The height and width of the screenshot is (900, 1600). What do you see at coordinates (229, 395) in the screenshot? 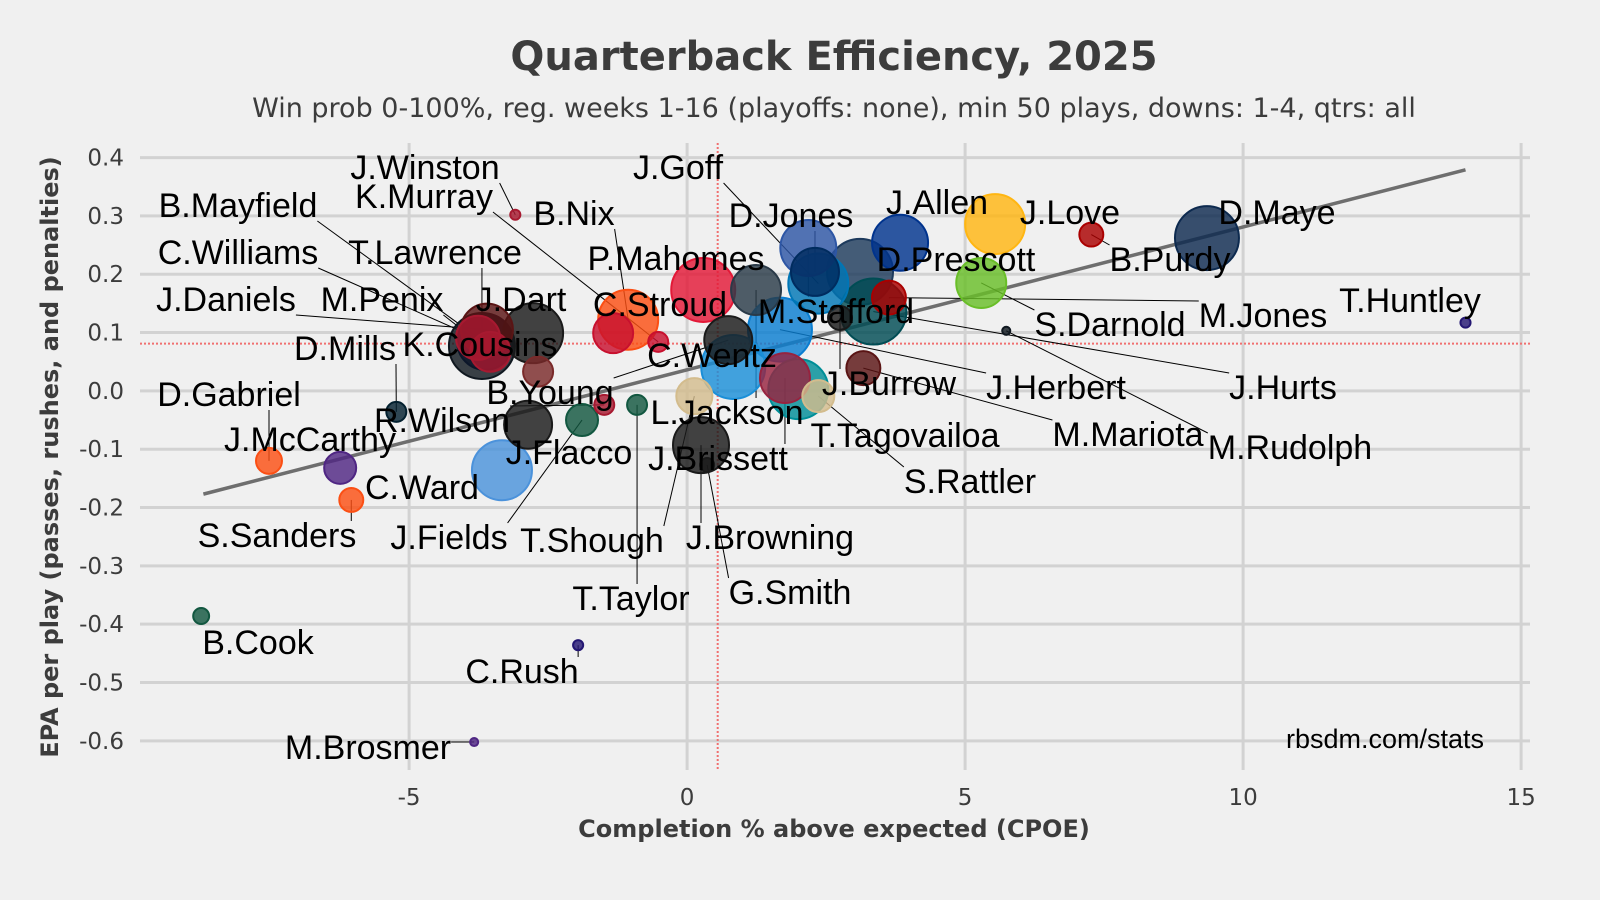
I see `qb-label: D.Gabriel` at bounding box center [229, 395].